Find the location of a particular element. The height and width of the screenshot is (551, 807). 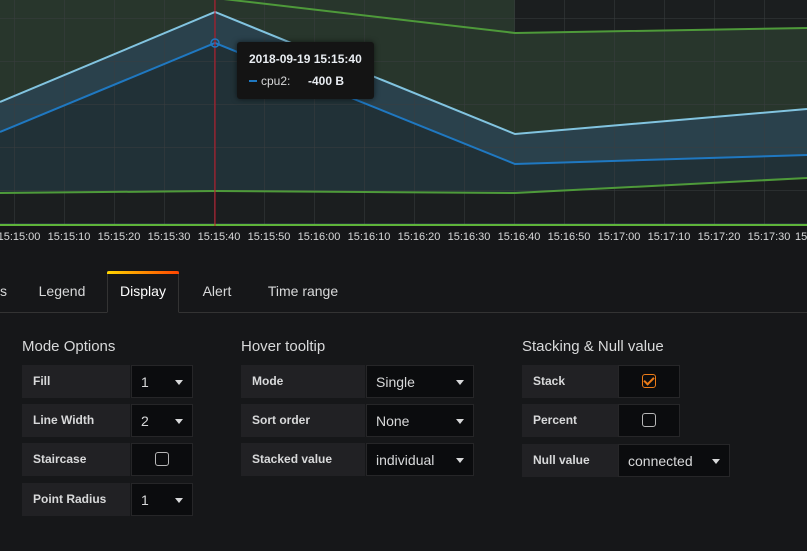

x-axis-tick-label: 15:17:20 is located at coordinates (719, 237).